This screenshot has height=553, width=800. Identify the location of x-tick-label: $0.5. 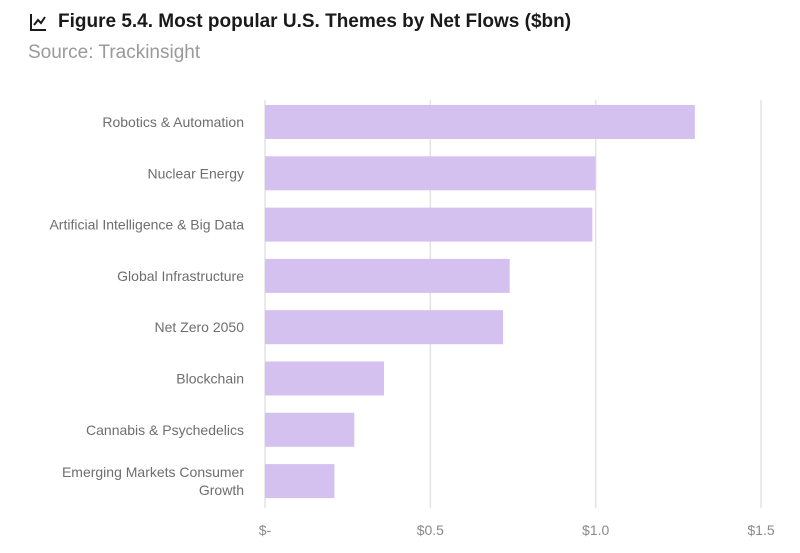
(430, 530).